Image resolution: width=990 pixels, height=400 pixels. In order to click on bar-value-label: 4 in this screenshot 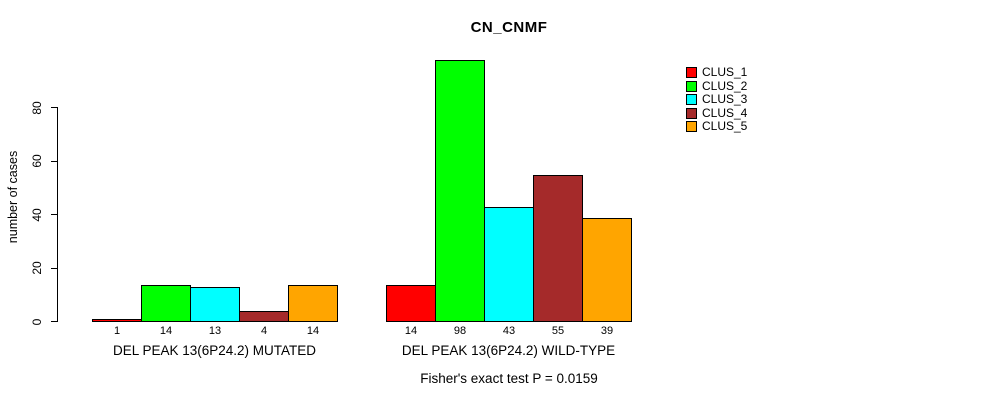, I will do `click(264, 331)`.